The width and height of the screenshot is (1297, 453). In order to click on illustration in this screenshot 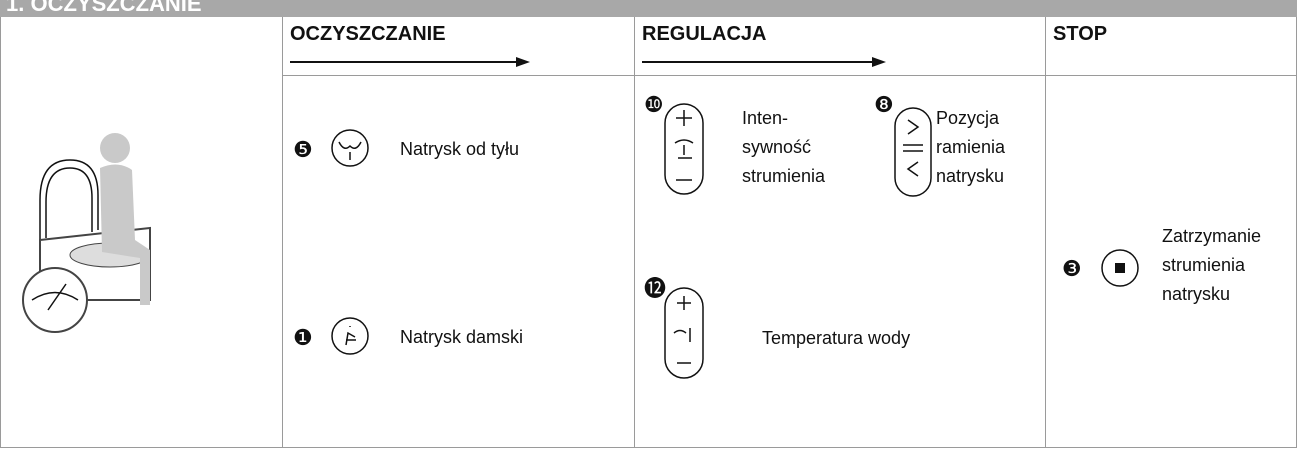, I will do `click(86, 233)`.